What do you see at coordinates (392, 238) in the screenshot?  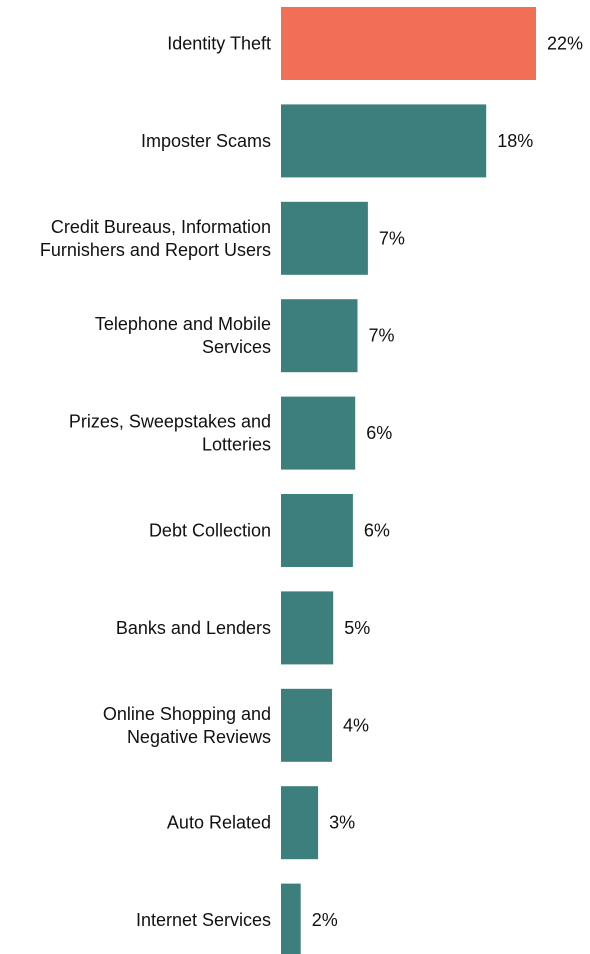 I see `value-label-2: 7%` at bounding box center [392, 238].